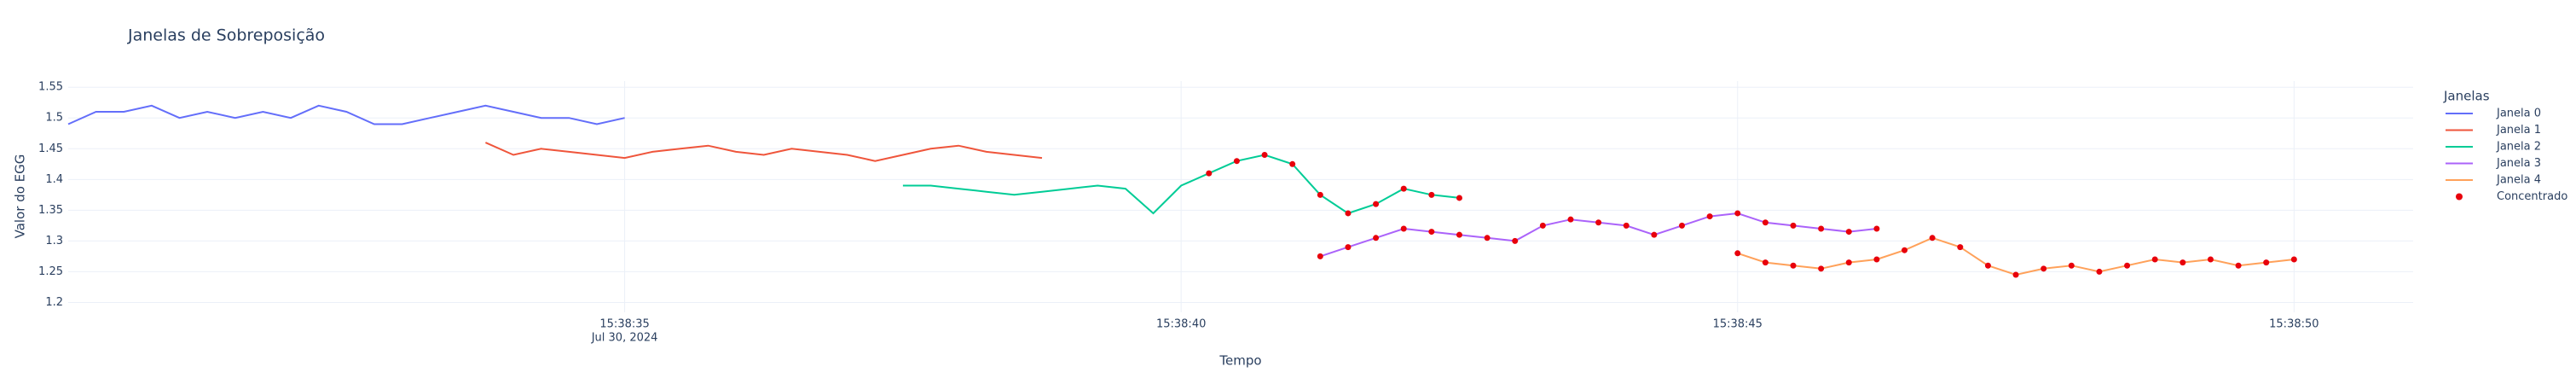 The image size is (2576, 384). What do you see at coordinates (51, 87) in the screenshot?
I see `y-tick-label: 1.55` at bounding box center [51, 87].